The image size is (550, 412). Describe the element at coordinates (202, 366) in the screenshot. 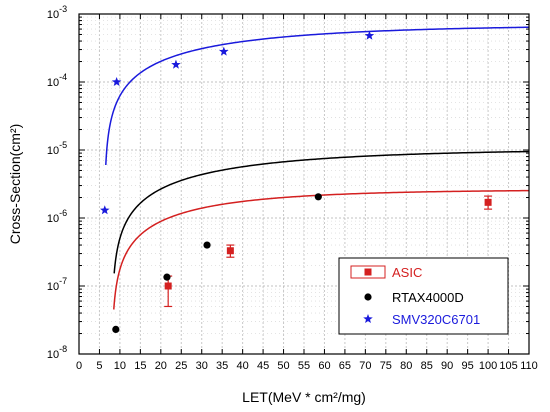

I see `x-tick-label: 30` at that location.